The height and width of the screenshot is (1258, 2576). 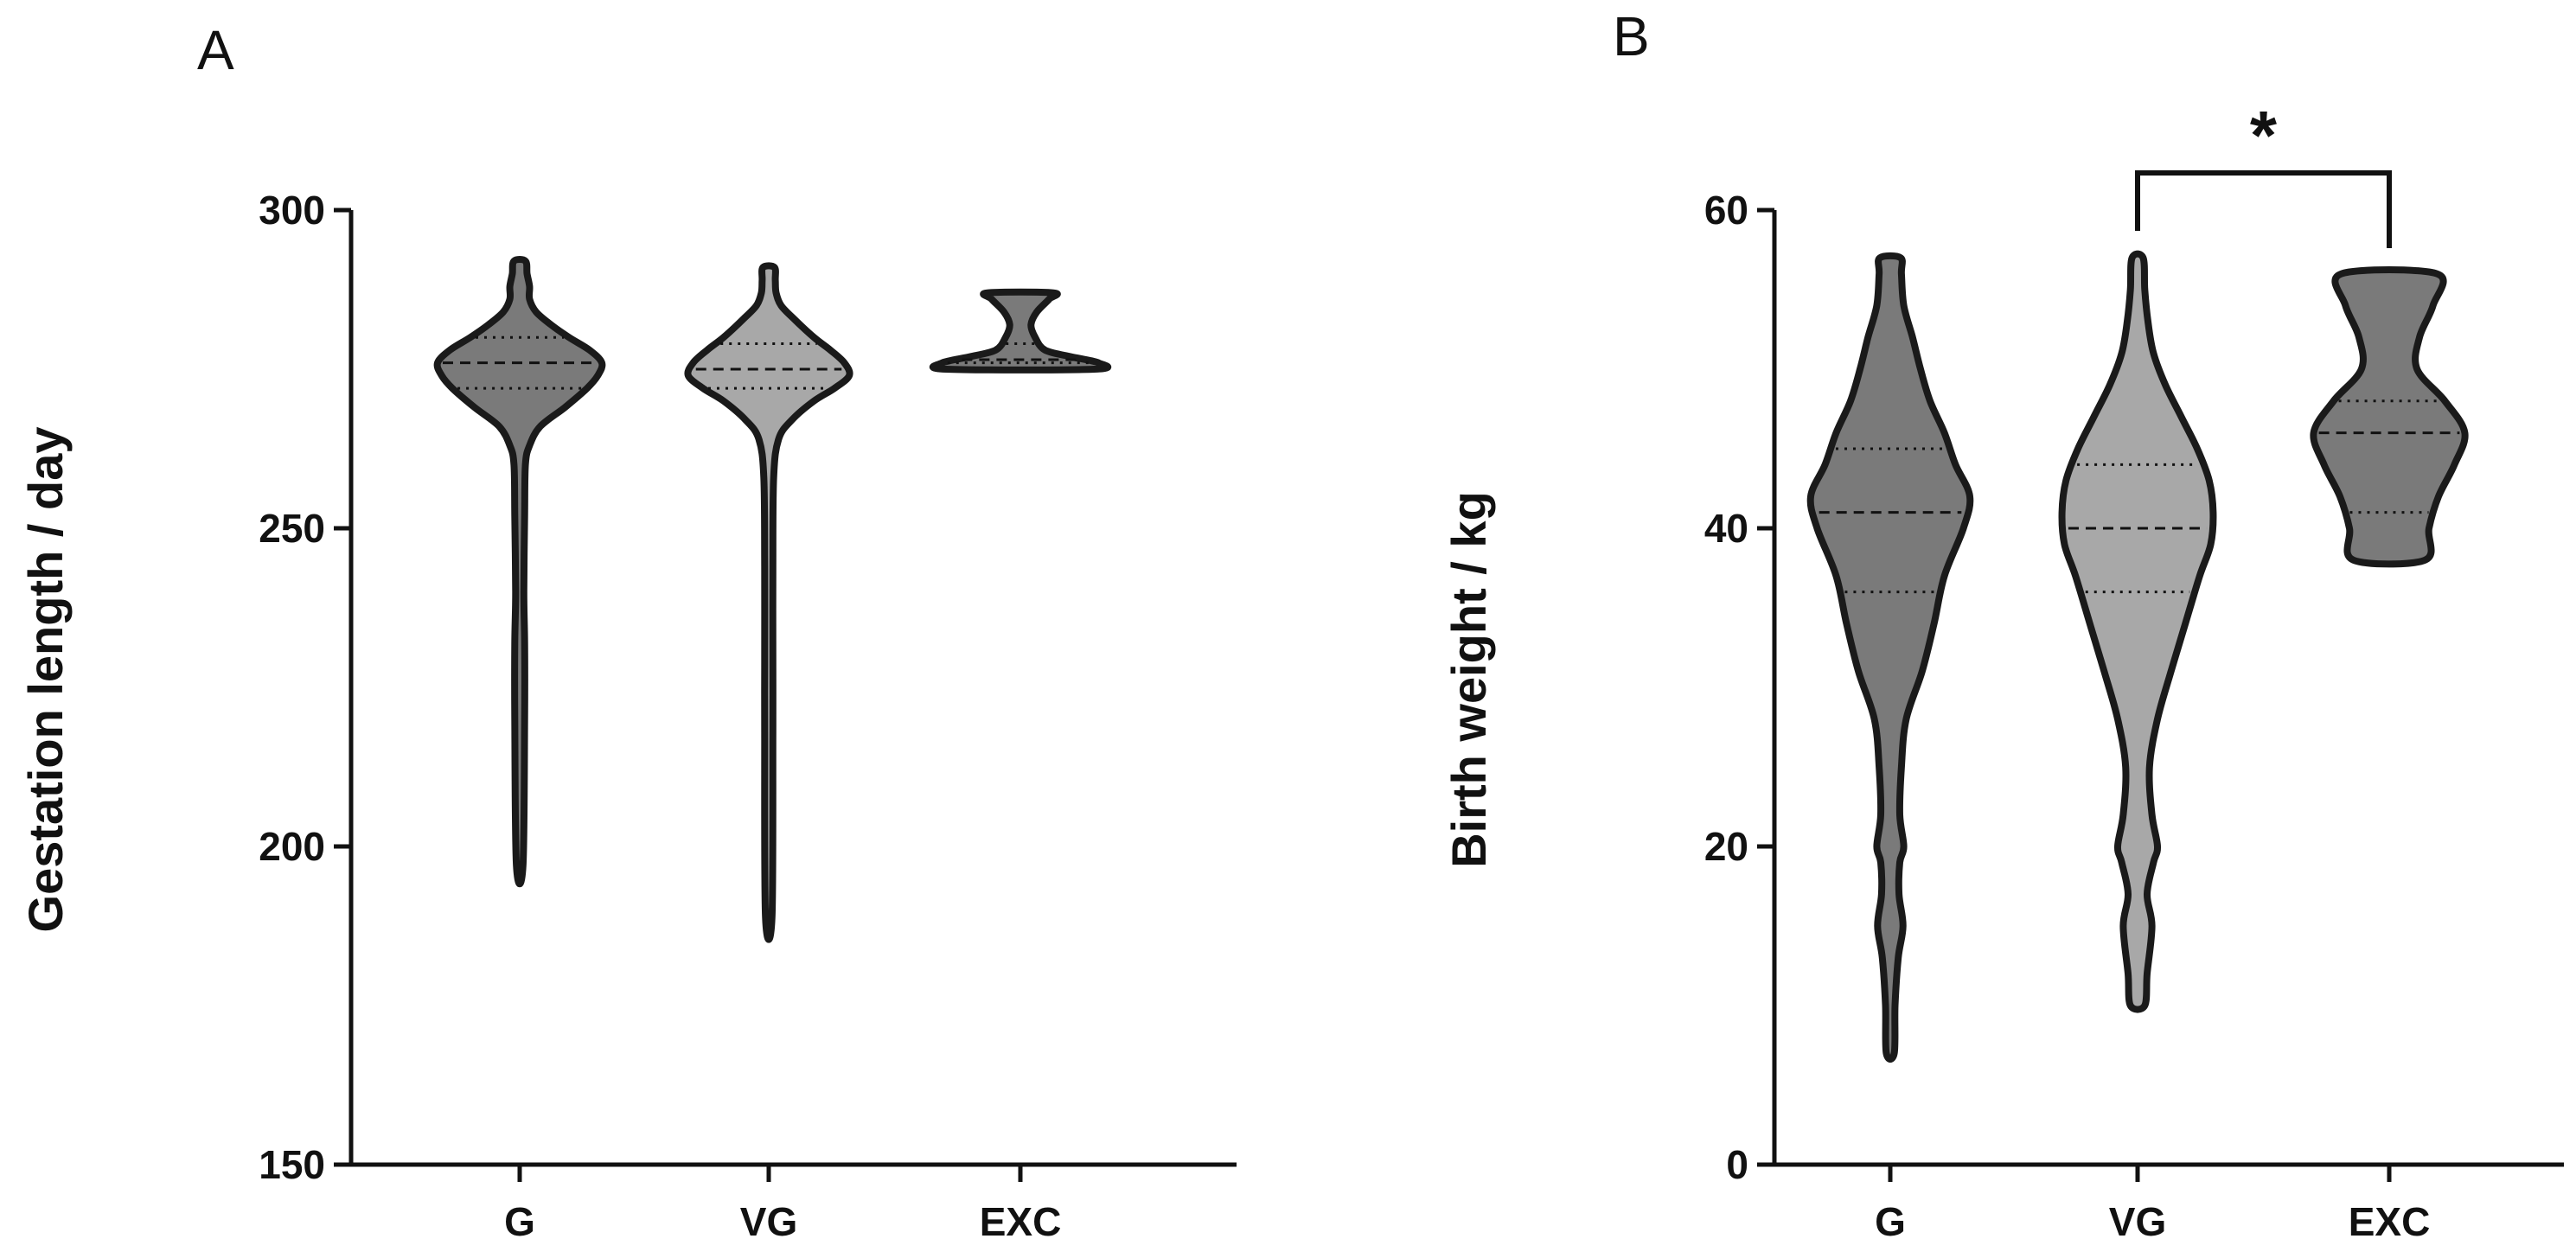 I want to click on panel-a-violin-exc, so click(x=1021, y=331).